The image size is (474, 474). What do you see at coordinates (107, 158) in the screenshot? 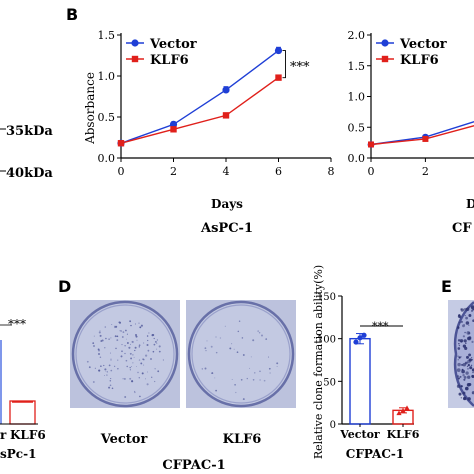
I see `chart1-ytick-label: 0.0` at bounding box center [107, 158].